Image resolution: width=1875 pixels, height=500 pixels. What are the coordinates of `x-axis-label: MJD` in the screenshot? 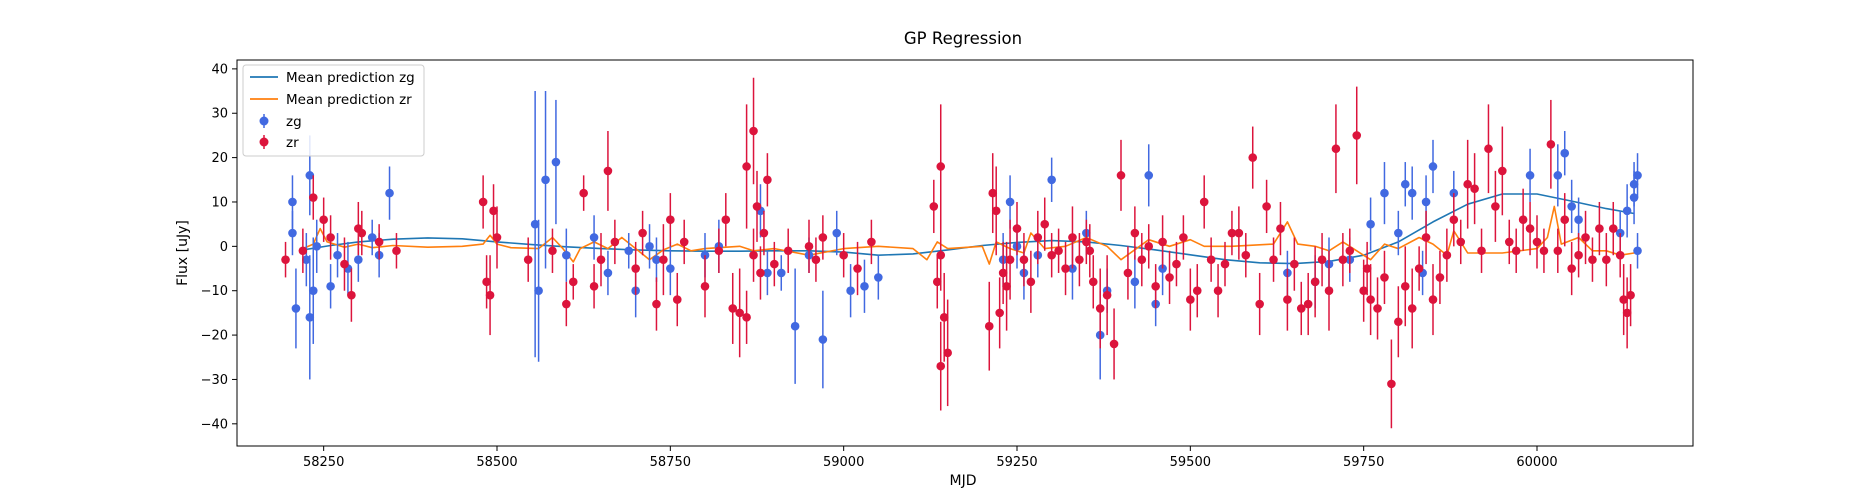 It's located at (963, 481).